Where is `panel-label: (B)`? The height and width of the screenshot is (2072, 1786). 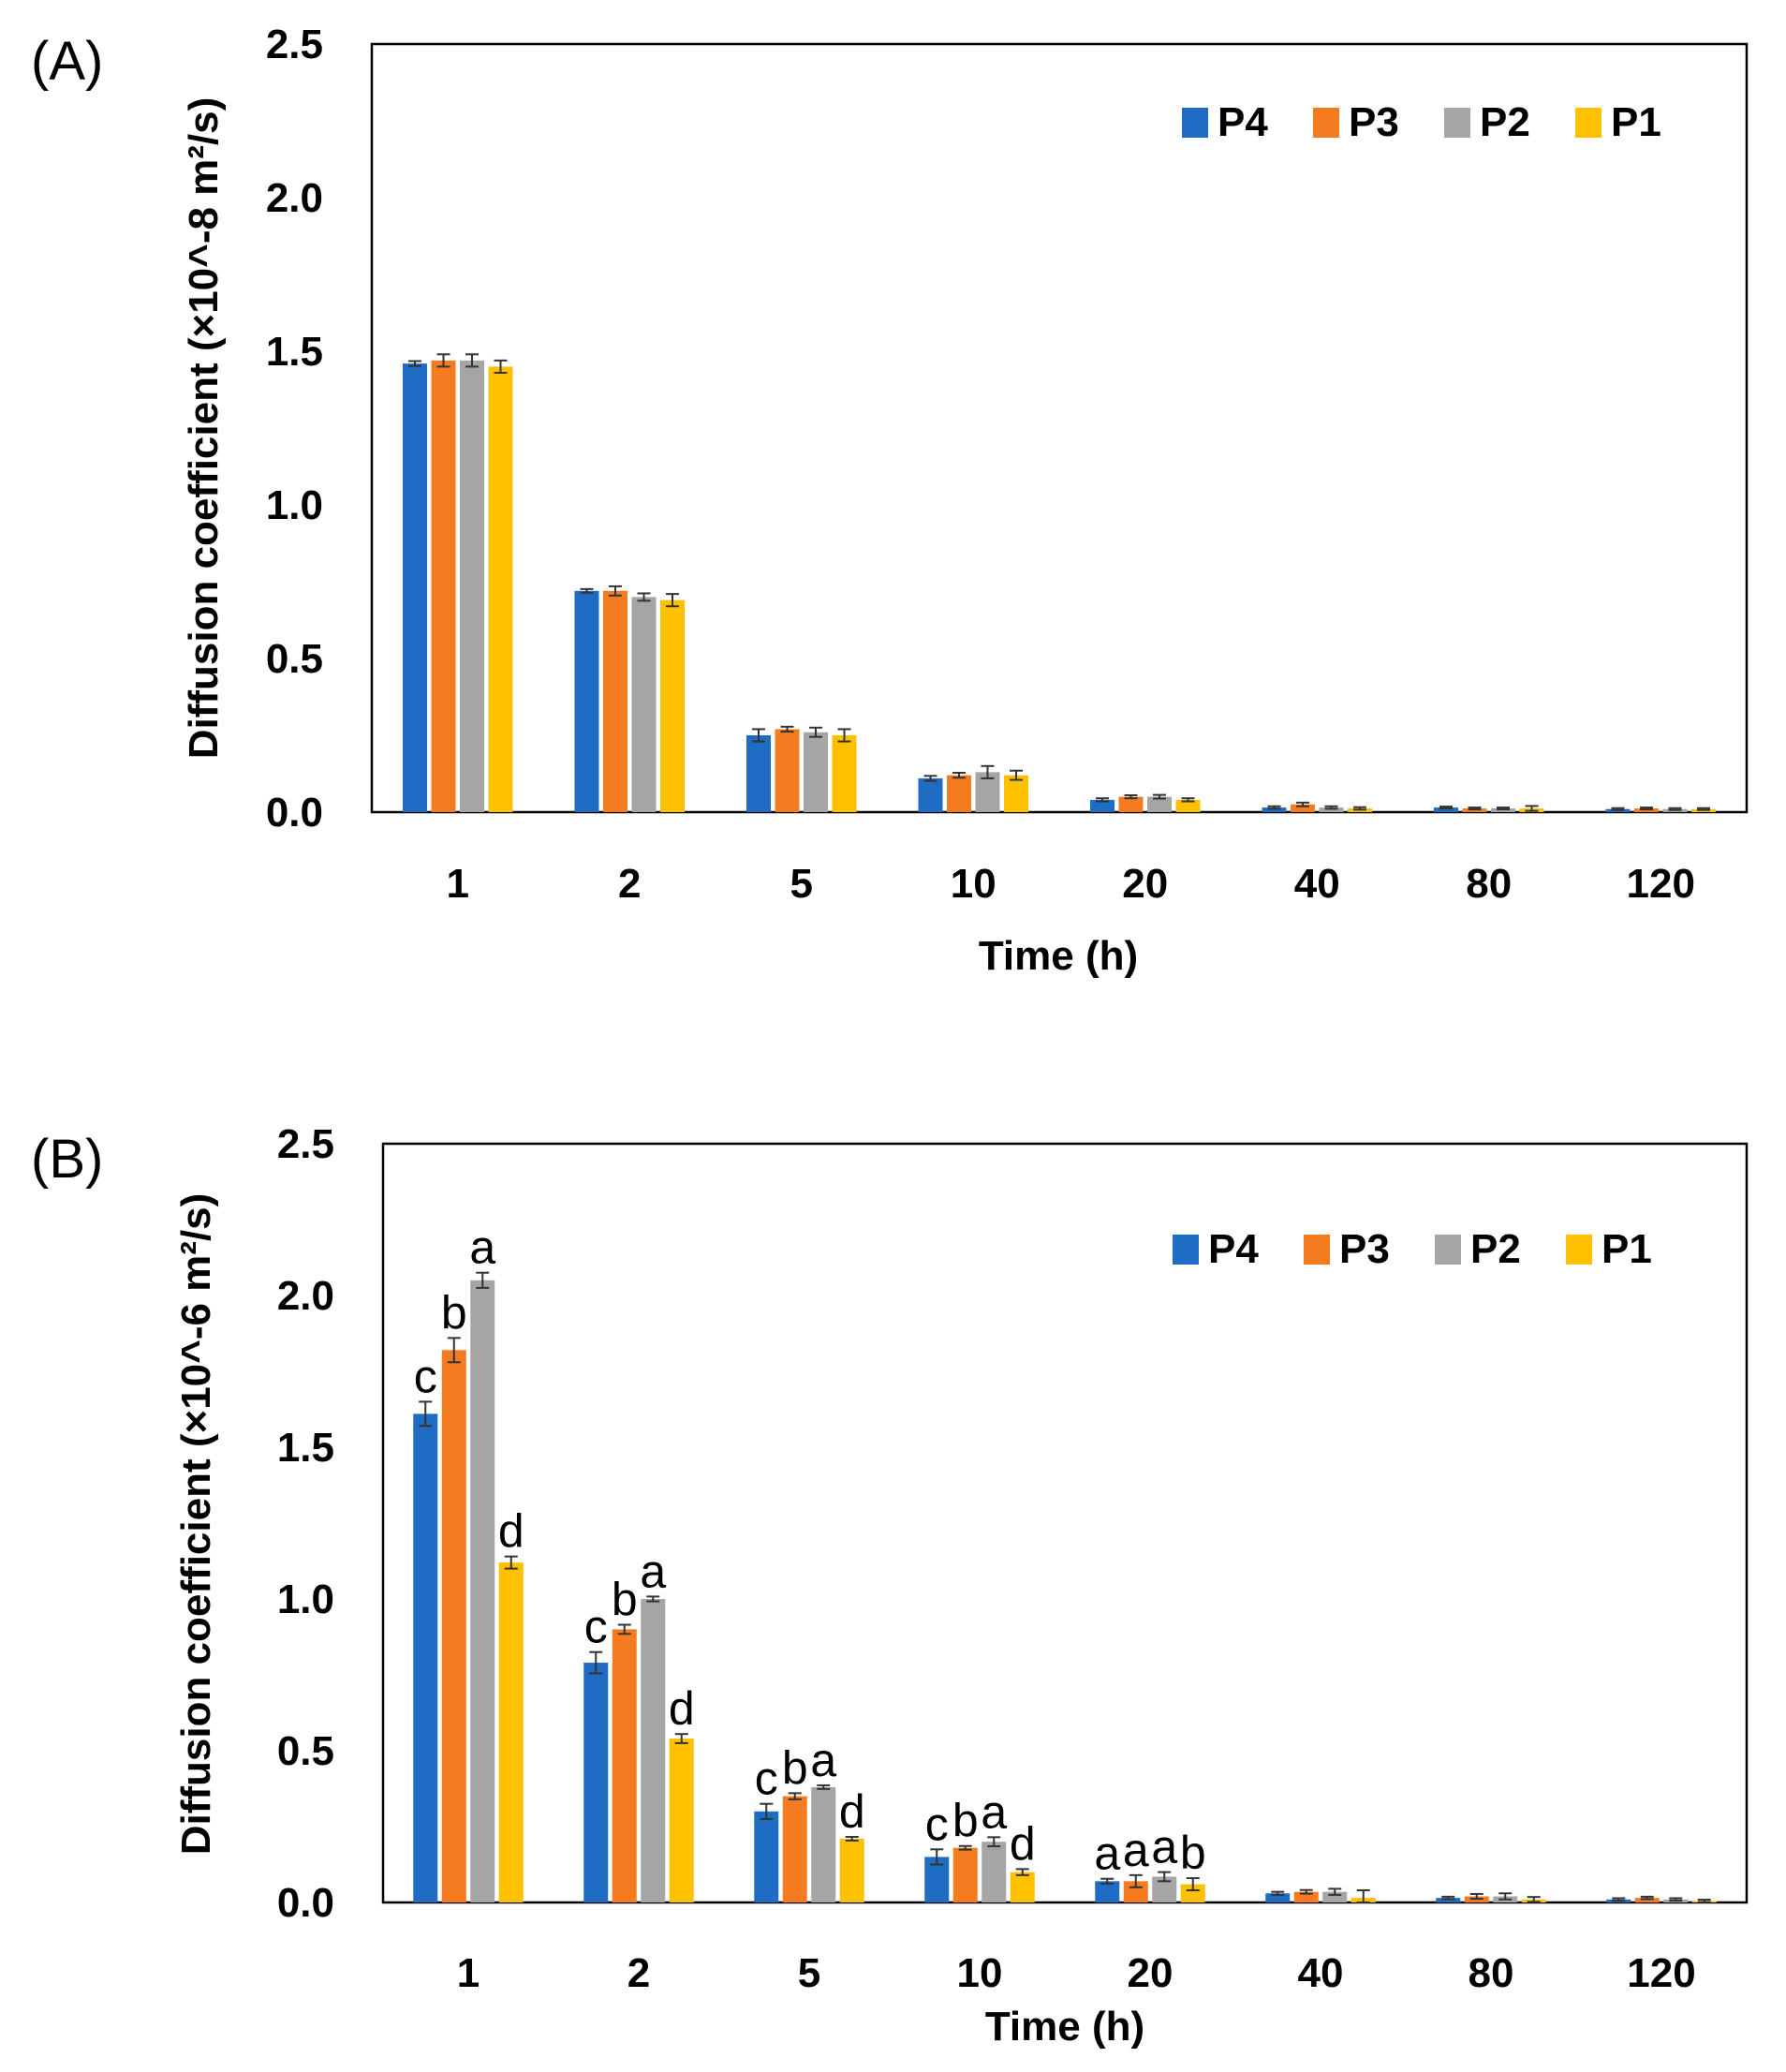
panel-label: (B) is located at coordinates (67, 1159).